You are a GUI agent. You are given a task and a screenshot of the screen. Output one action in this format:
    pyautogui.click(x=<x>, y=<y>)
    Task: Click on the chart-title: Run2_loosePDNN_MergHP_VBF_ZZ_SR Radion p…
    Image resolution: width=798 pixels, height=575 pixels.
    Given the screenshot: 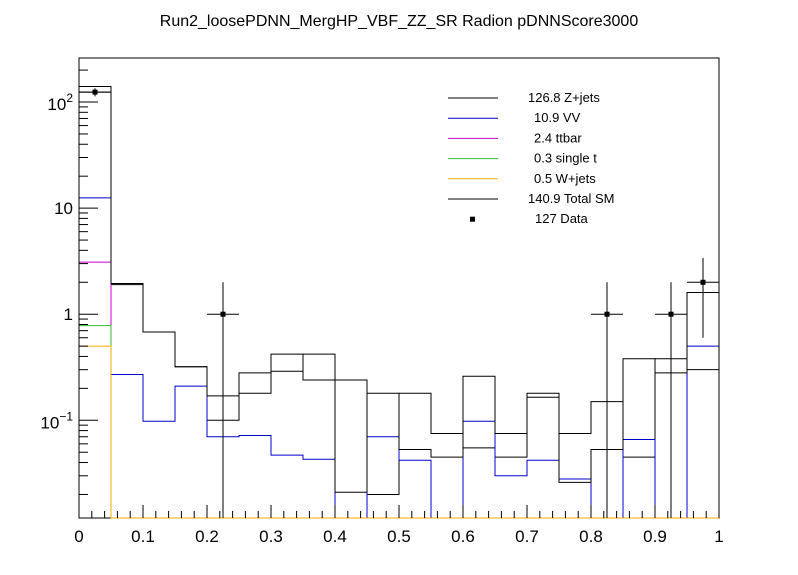 What is the action you would take?
    pyautogui.click(x=399, y=21)
    